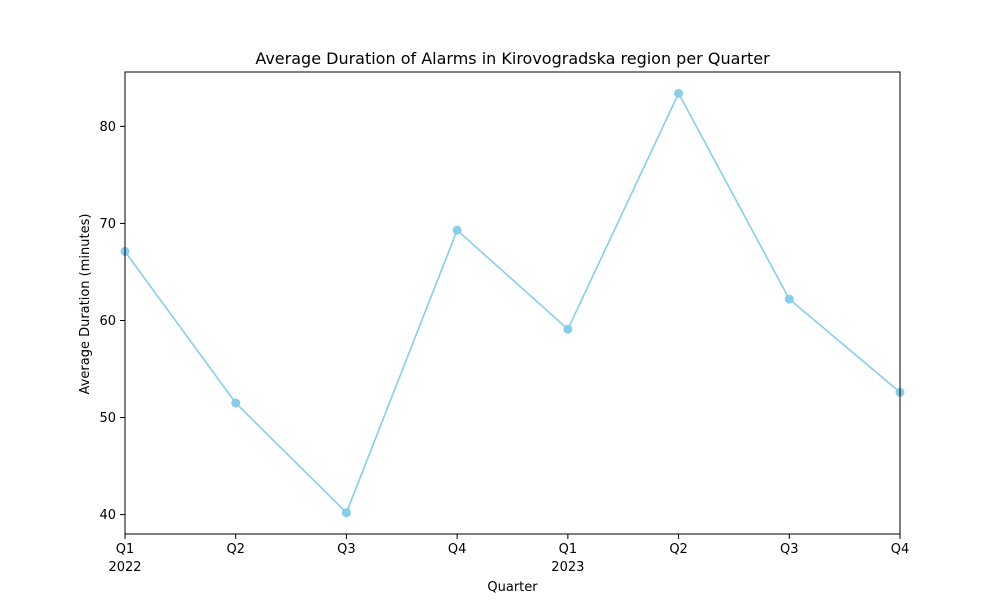  Describe the element at coordinates (567, 567) in the screenshot. I see `x-year-label: 2023` at that location.